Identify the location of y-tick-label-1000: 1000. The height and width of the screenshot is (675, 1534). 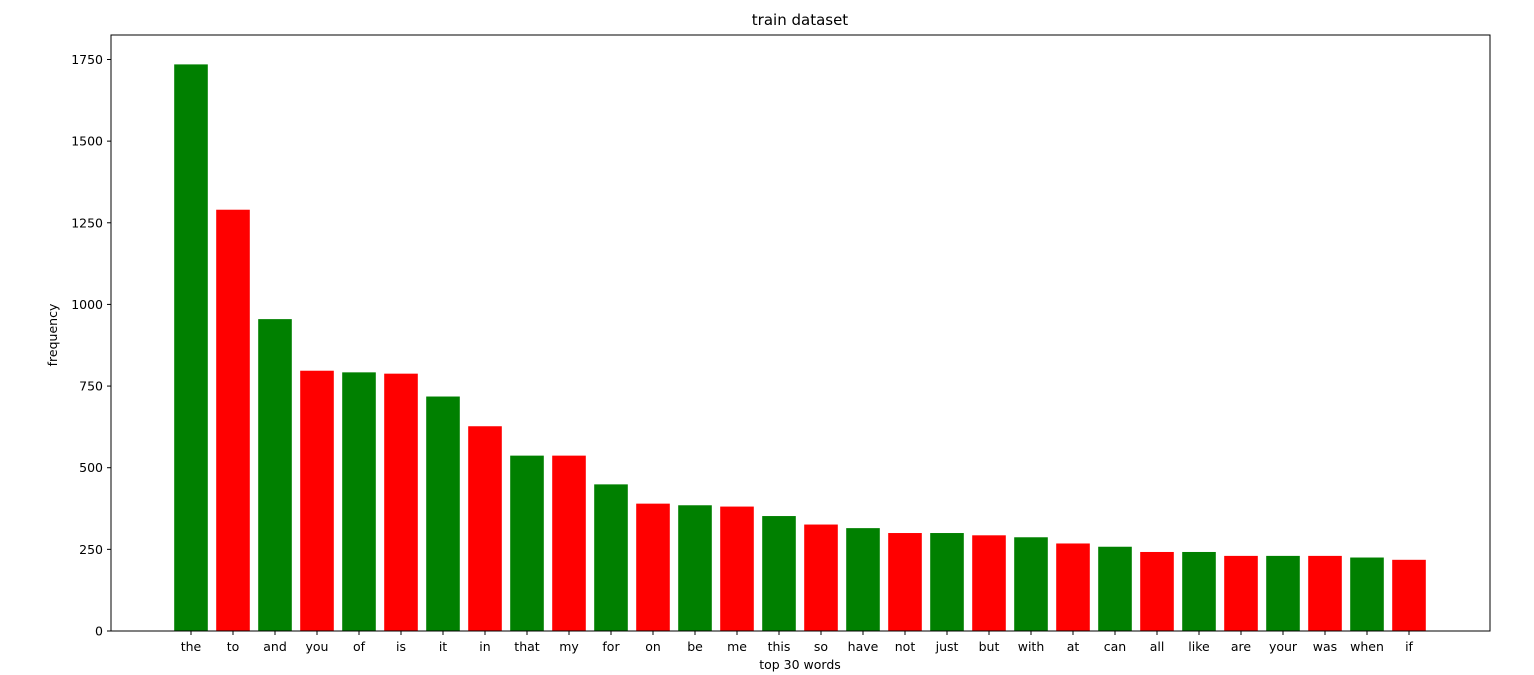
(87, 304).